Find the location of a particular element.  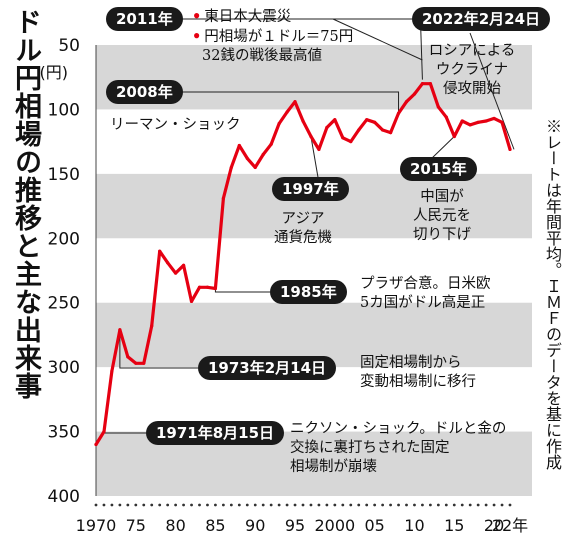

event-text-1985: プラザ合意。日米欧 5カ国がドル高是正 is located at coordinates (425, 294).